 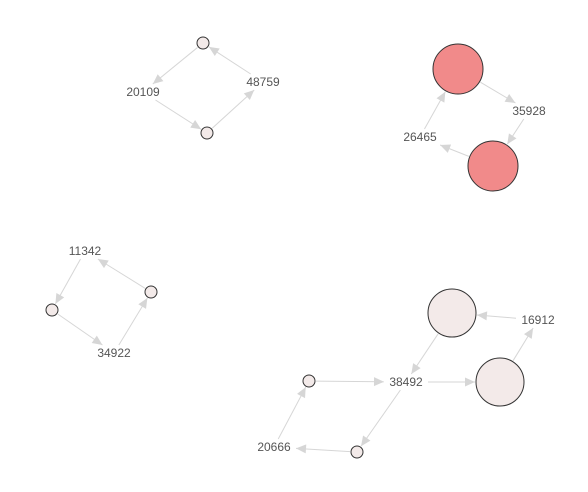 What do you see at coordinates (538, 320) in the screenshot?
I see `node-label: 16912` at bounding box center [538, 320].